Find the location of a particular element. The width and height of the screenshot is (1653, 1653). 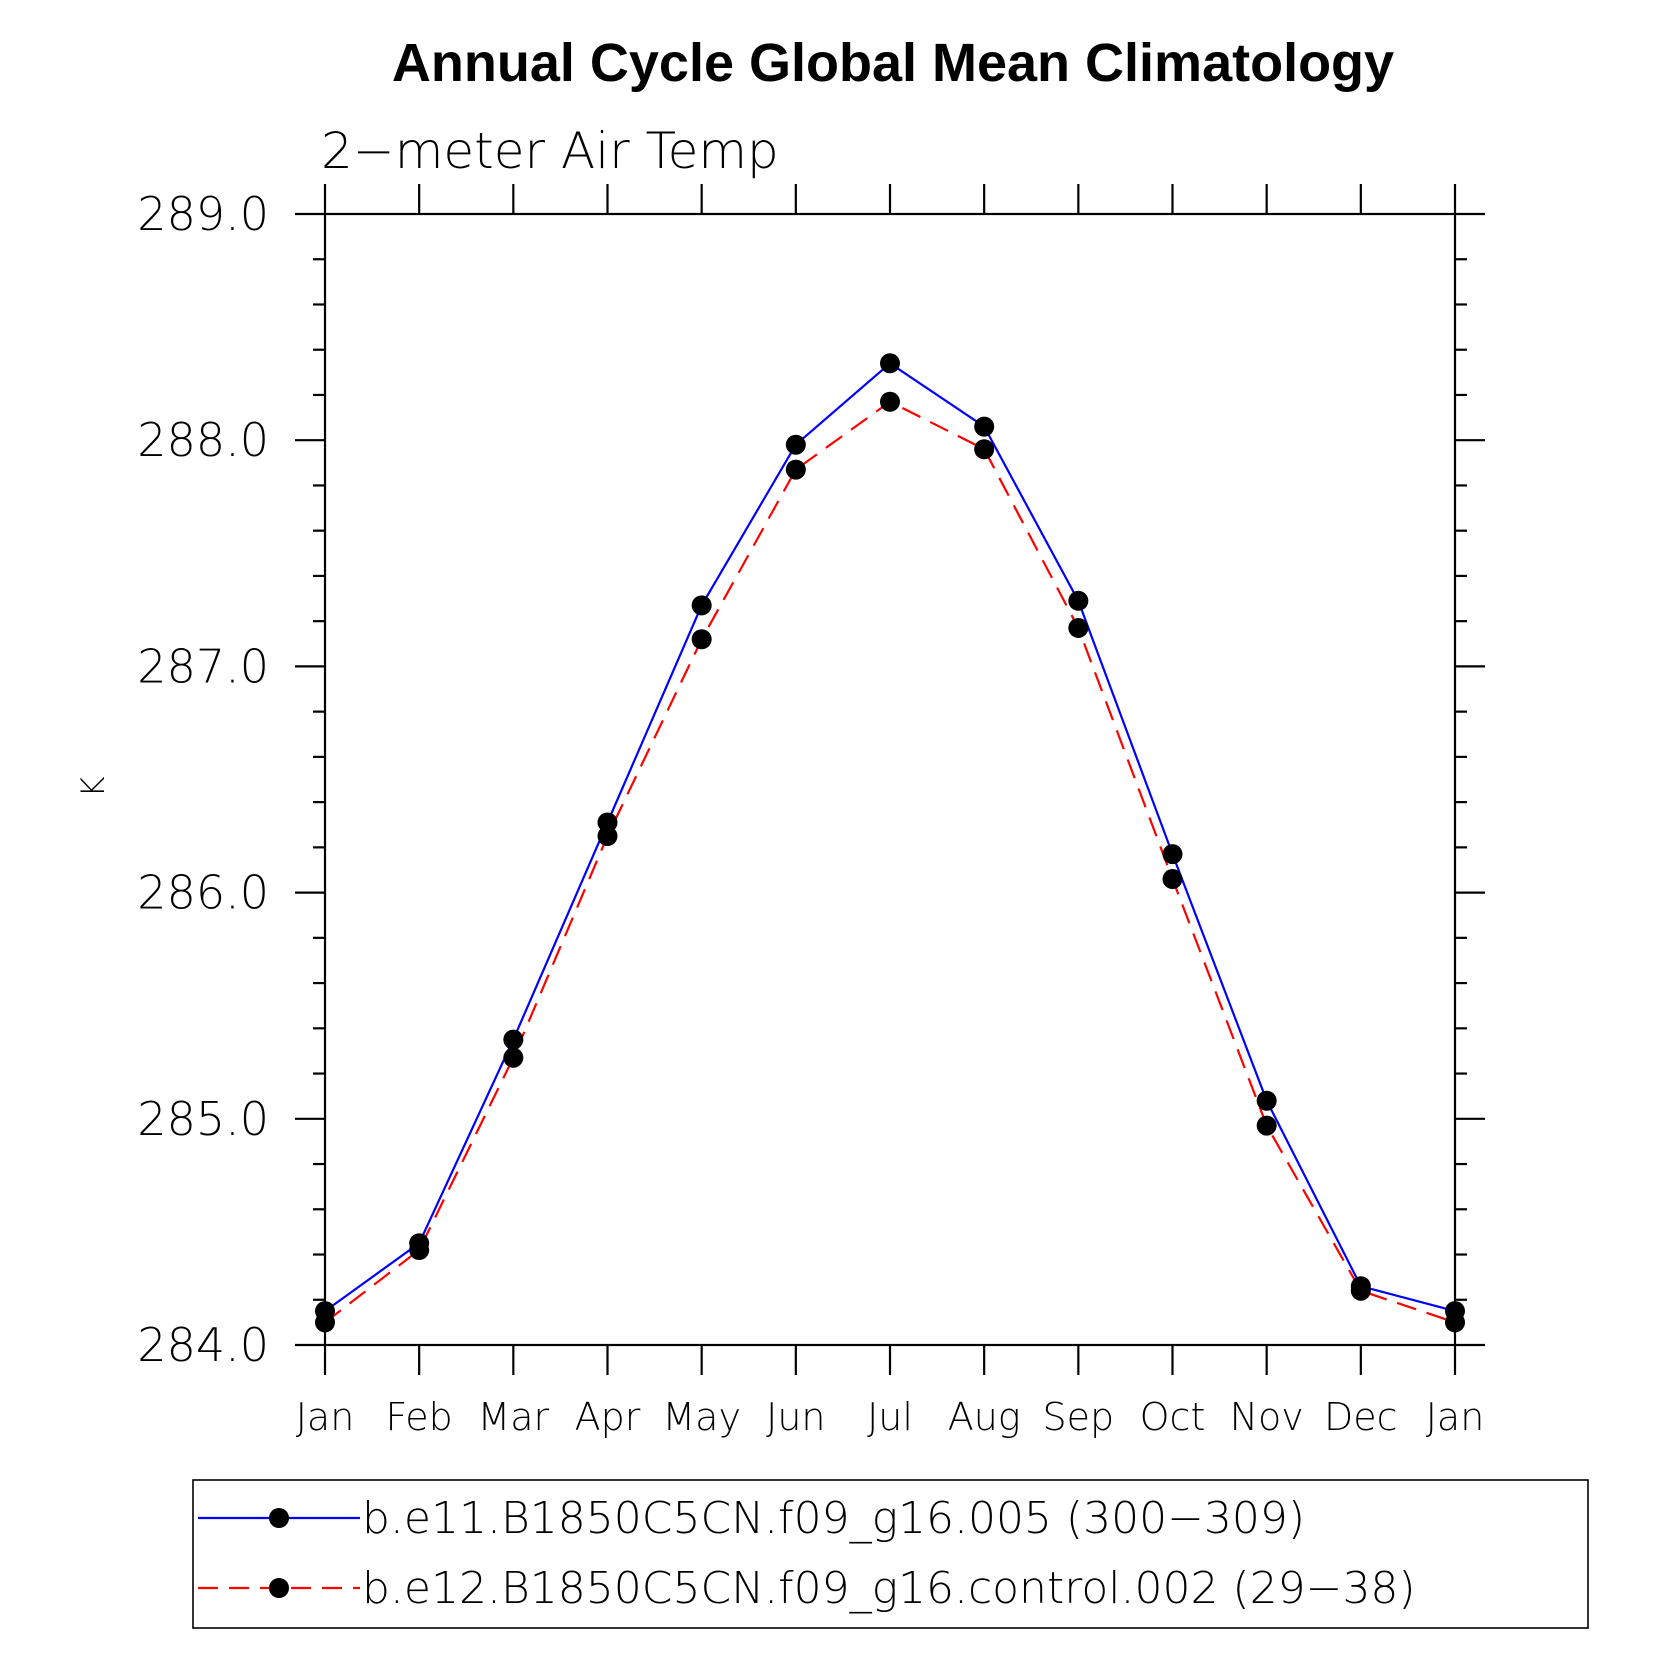

legend-box is located at coordinates (890, 1554).